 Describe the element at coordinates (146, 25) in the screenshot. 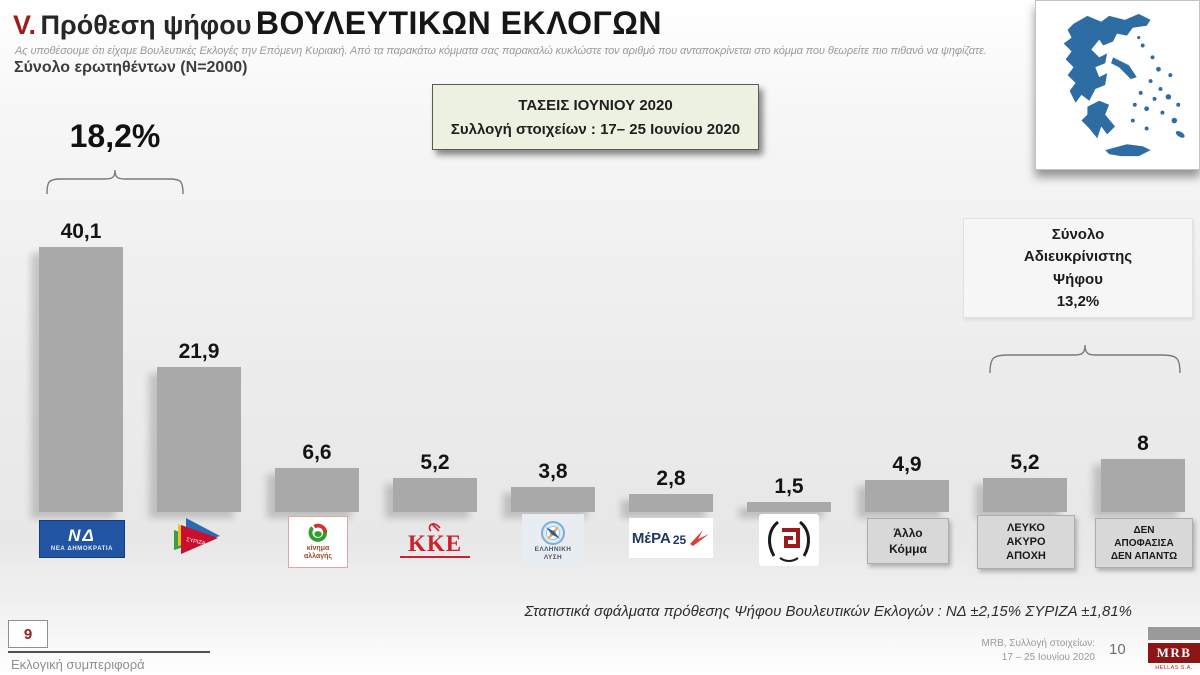

I see `title-lead: Πρόθεση ψήφου` at that location.